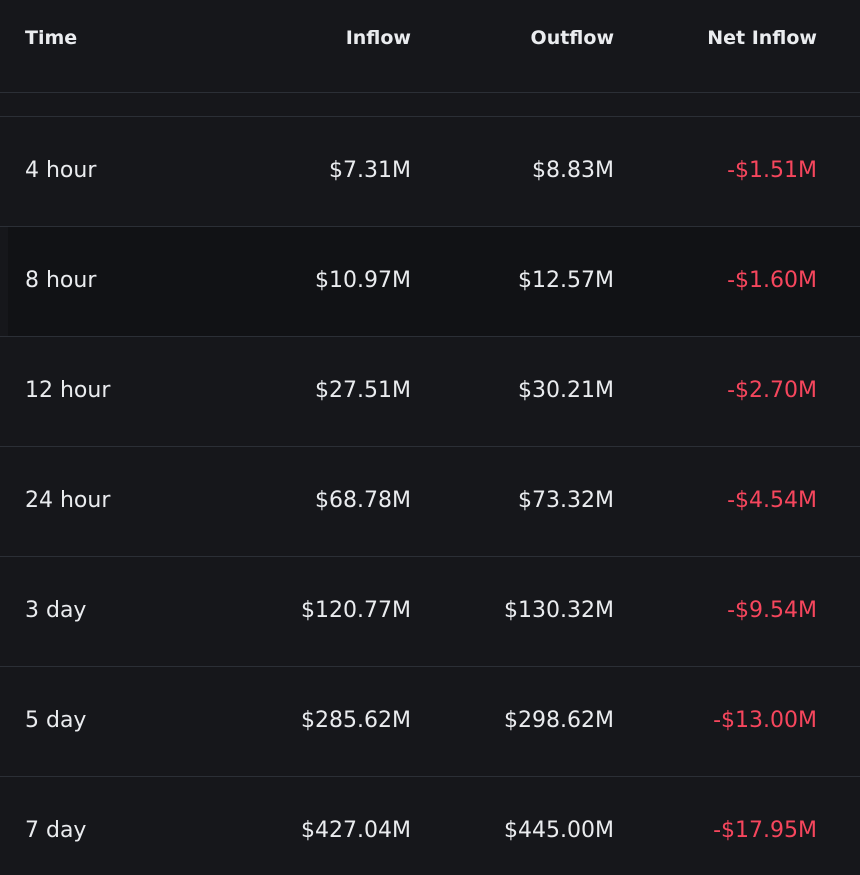 Image resolution: width=860 pixels, height=875 pixels. What do you see at coordinates (363, 390) in the screenshot?
I see `inflow-cell: $27.51M` at bounding box center [363, 390].